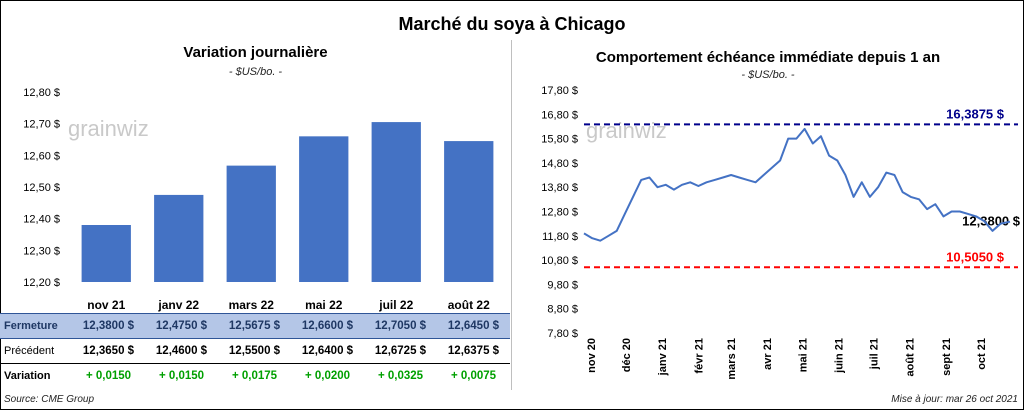 The width and height of the screenshot is (1024, 410). I want to click on x-month-label: avr 21, so click(768, 354).